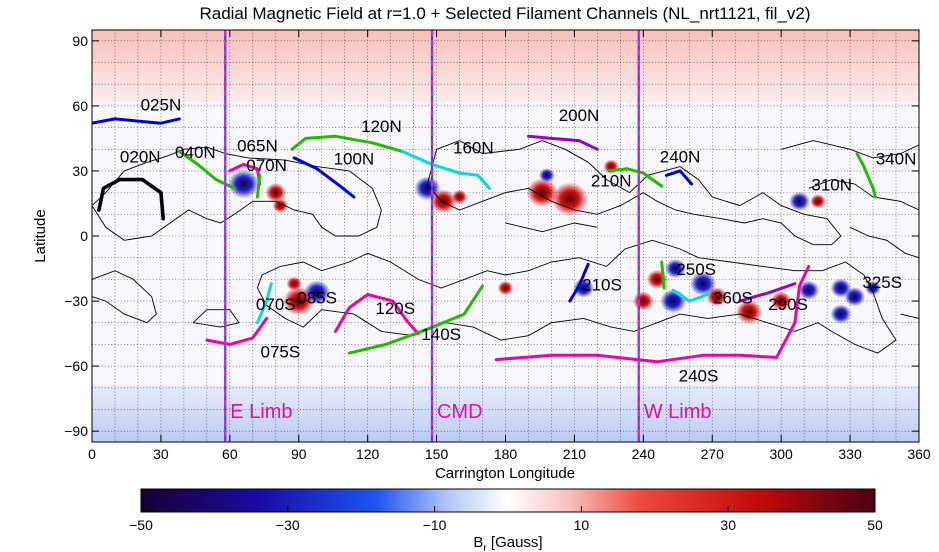  I want to click on filament-label: 070N, so click(266, 165).